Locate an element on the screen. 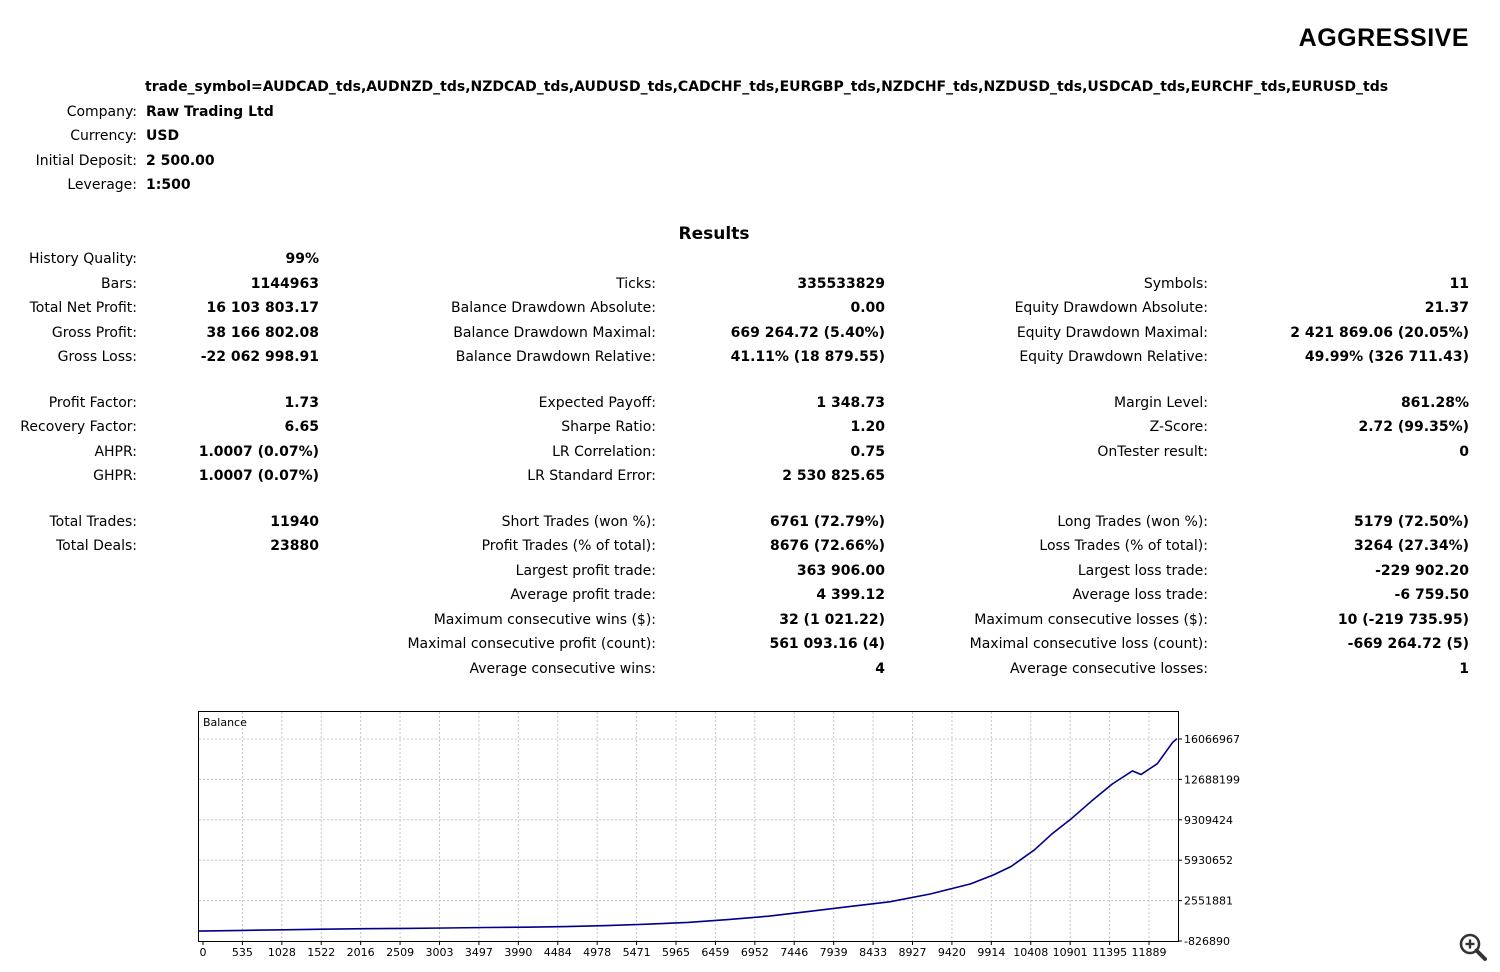  chart-y-tick-label: 16066967 is located at coordinates (1212, 739).